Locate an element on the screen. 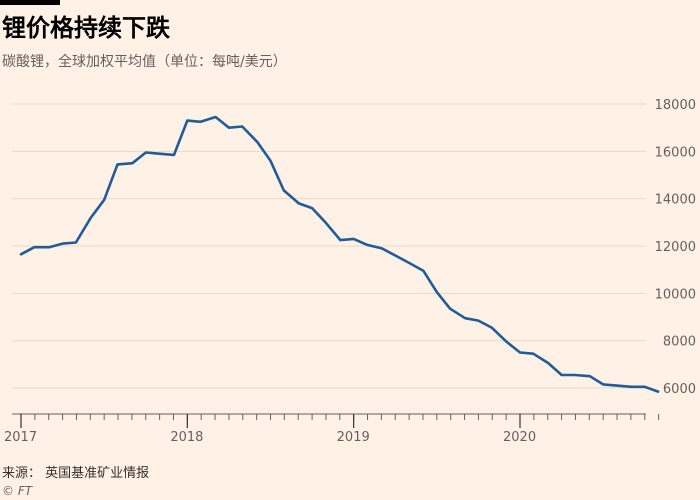 The image size is (700, 500). y-tick-label: 12000 is located at coordinates (675, 247).